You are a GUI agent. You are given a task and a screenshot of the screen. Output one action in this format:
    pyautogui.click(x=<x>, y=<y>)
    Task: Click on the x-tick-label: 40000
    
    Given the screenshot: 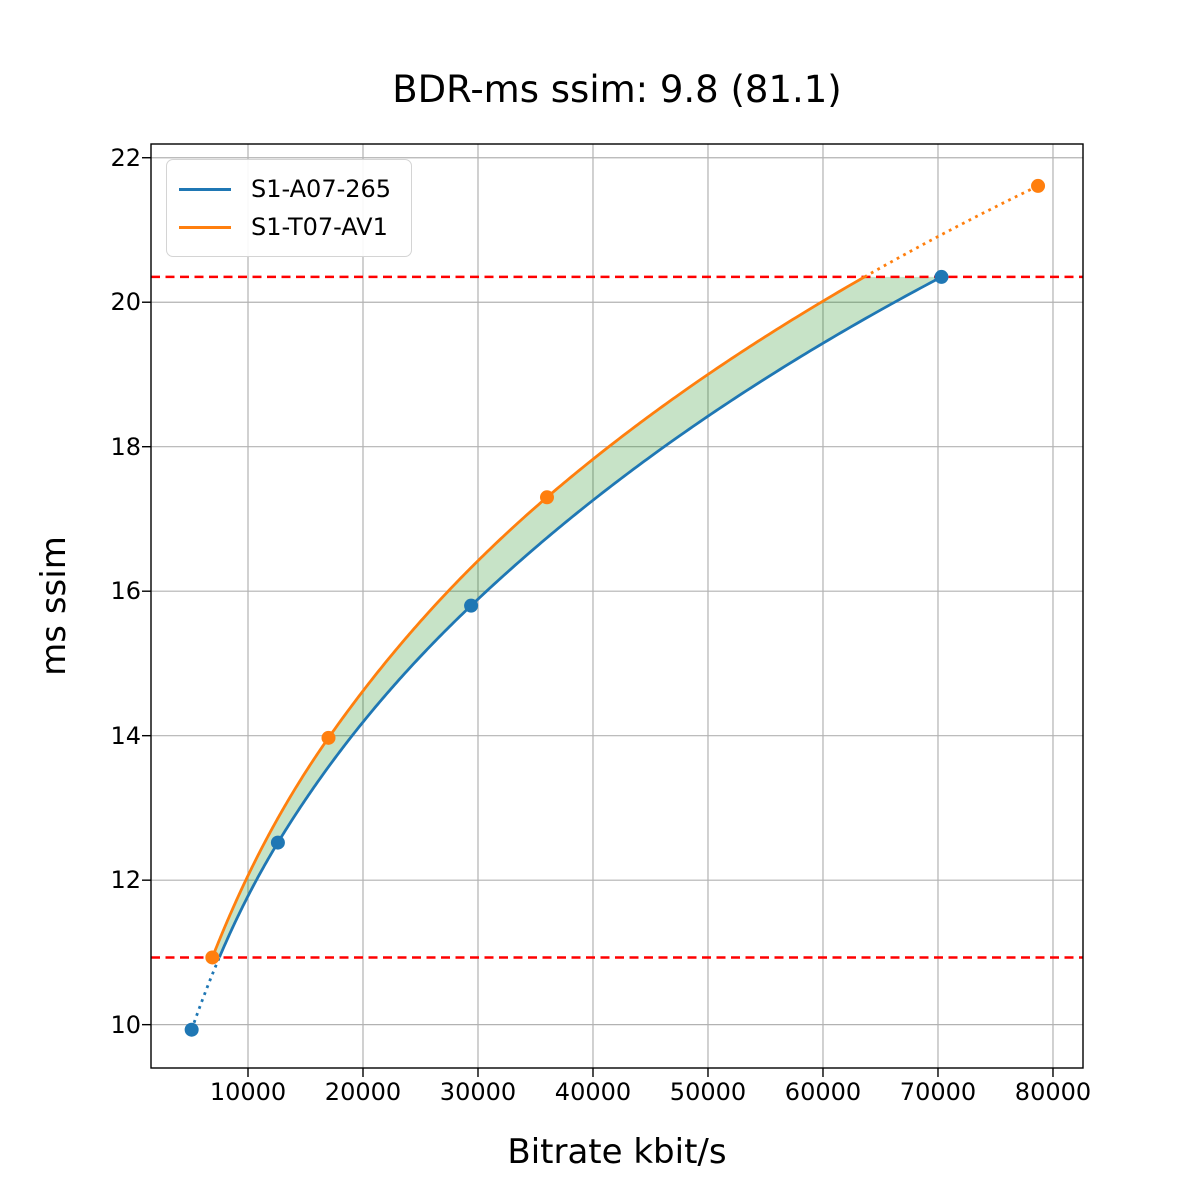 What is the action you would take?
    pyautogui.click(x=593, y=1092)
    